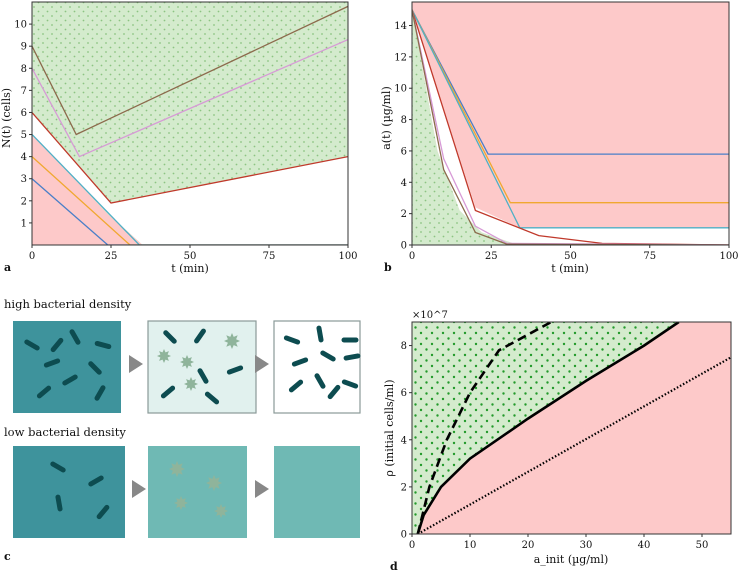 The height and width of the screenshot is (572, 739). I want to click on low-density-label: low bacterial density, so click(65, 432).